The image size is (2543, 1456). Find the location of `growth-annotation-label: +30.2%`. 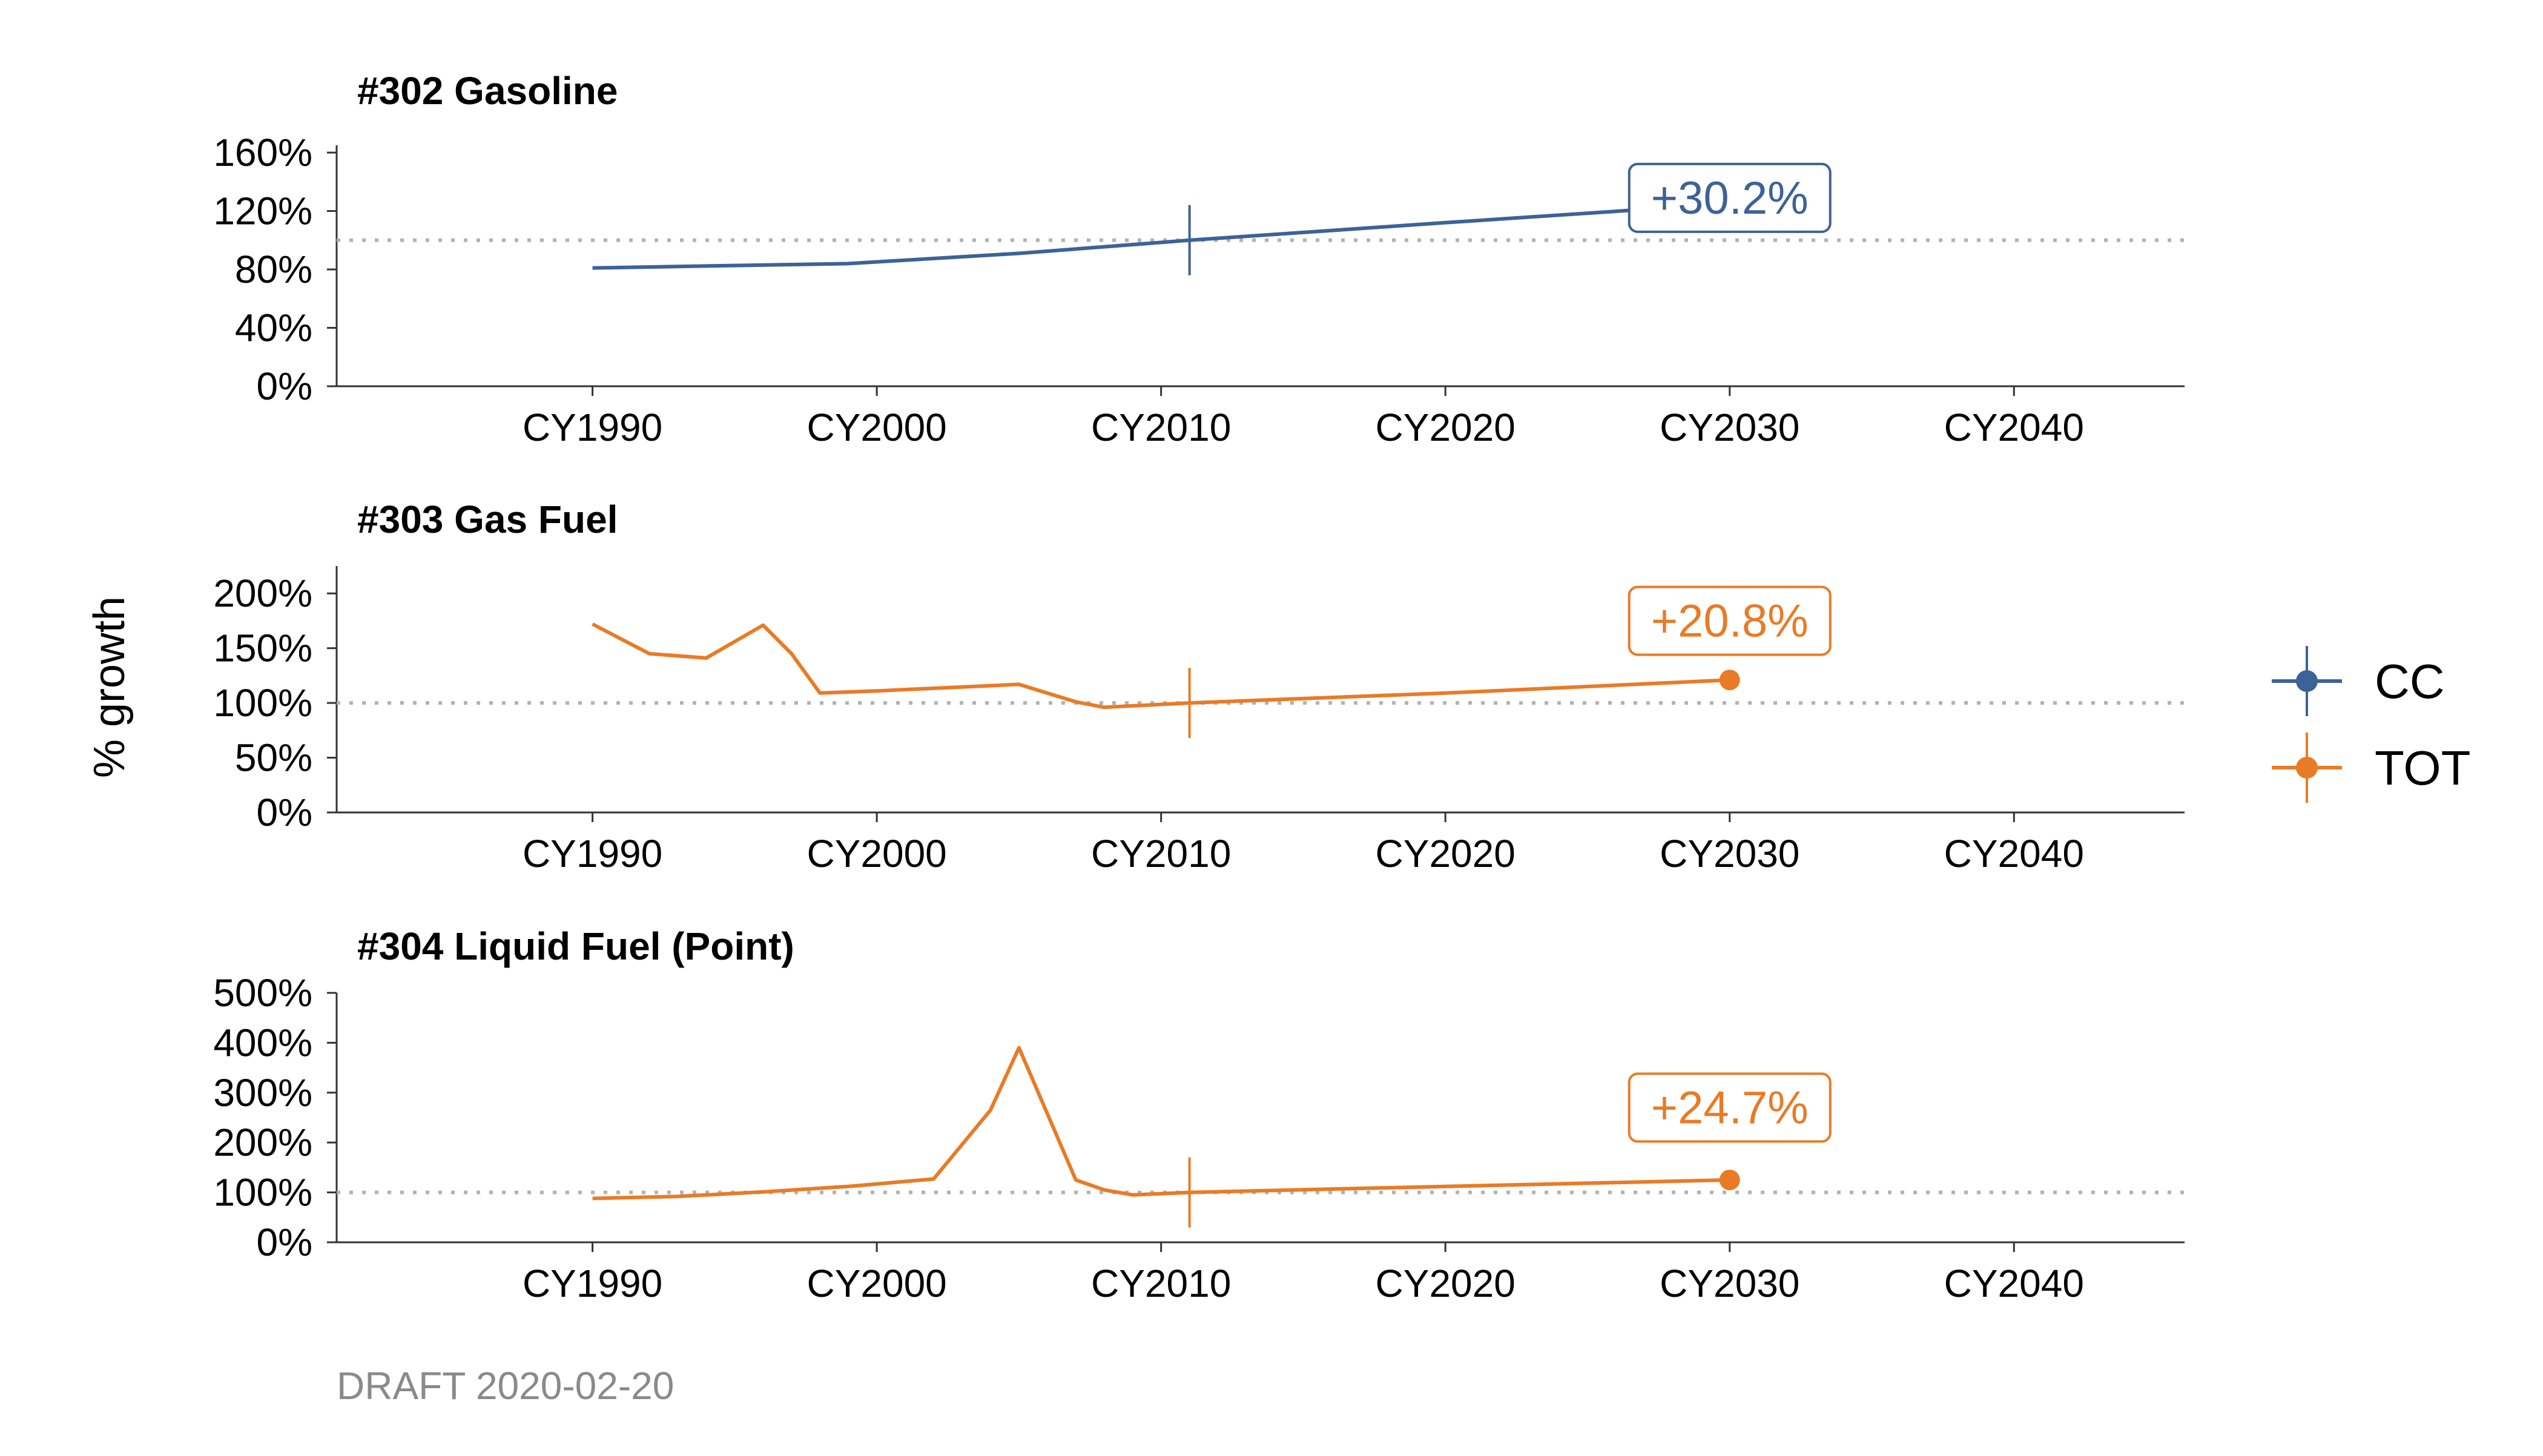

growth-annotation-label: +30.2% is located at coordinates (1730, 198).